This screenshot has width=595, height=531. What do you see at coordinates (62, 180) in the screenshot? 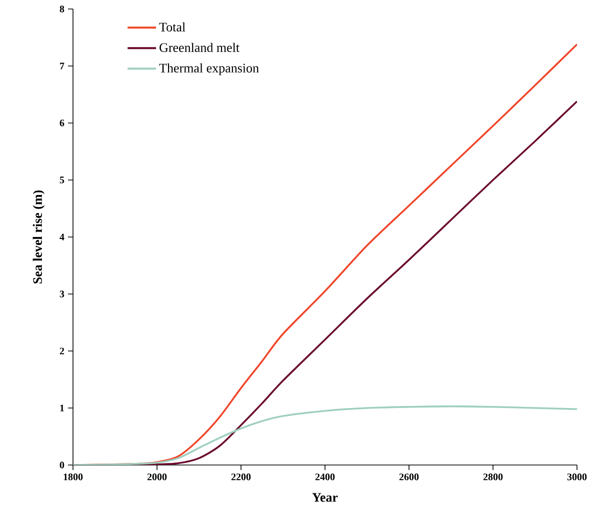
I see `y-tick-label: 5` at bounding box center [62, 180].